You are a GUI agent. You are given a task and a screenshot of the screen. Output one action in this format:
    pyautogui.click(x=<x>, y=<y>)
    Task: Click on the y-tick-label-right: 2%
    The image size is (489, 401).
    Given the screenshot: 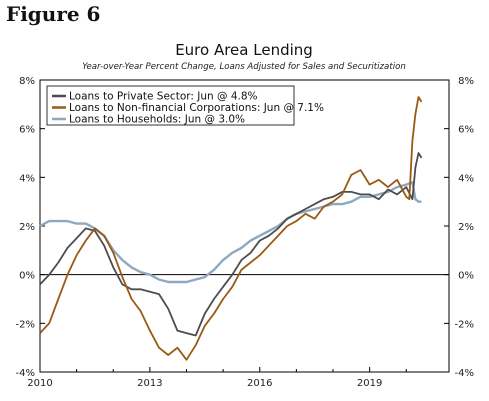 What is the action you would take?
    pyautogui.click(x=466, y=227)
    